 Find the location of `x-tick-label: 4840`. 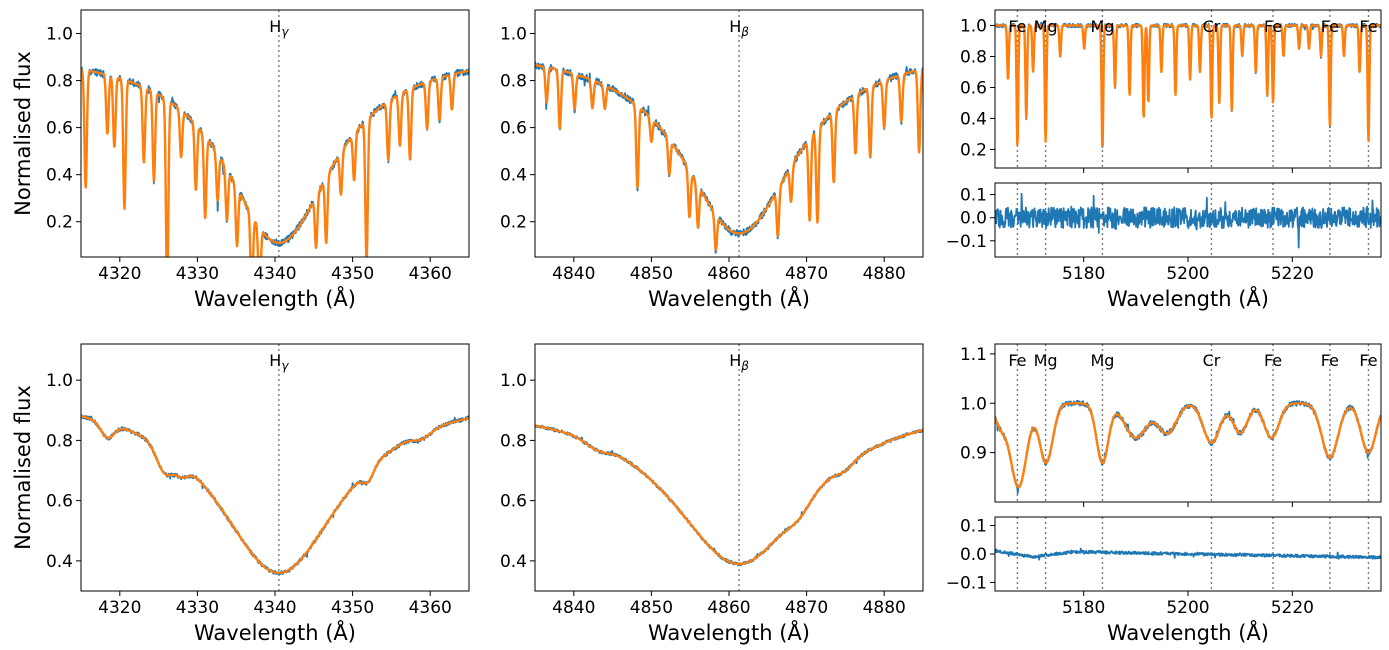

x-tick-label: 4840 is located at coordinates (573, 274).